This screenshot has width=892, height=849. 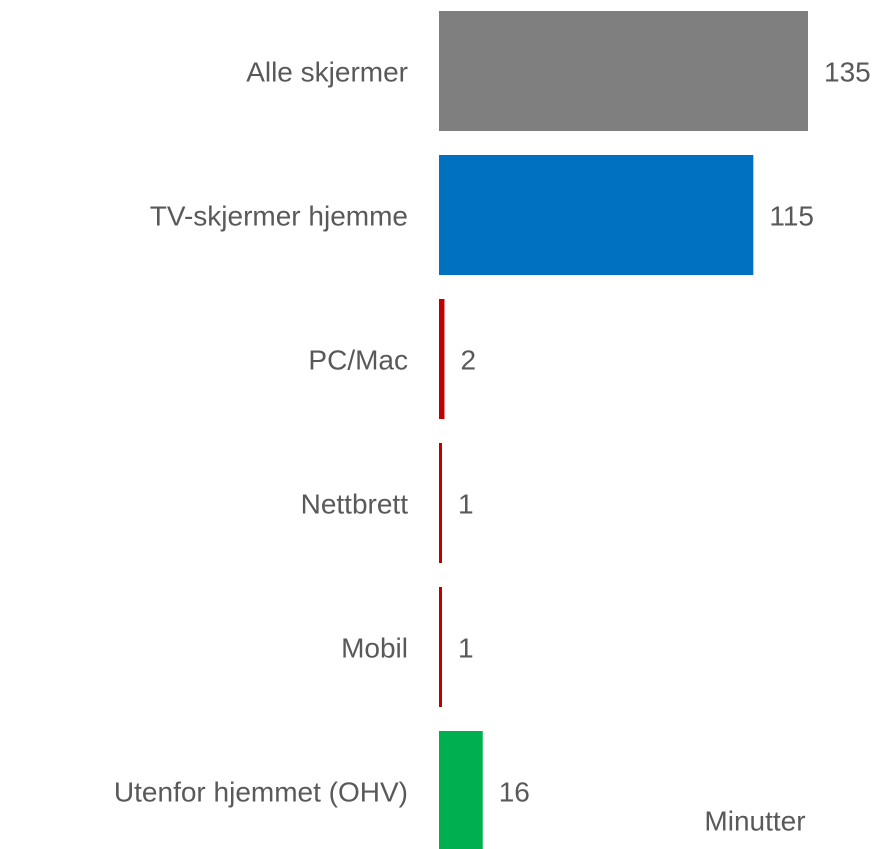 I want to click on category-label: Nettbrett, so click(x=355, y=503).